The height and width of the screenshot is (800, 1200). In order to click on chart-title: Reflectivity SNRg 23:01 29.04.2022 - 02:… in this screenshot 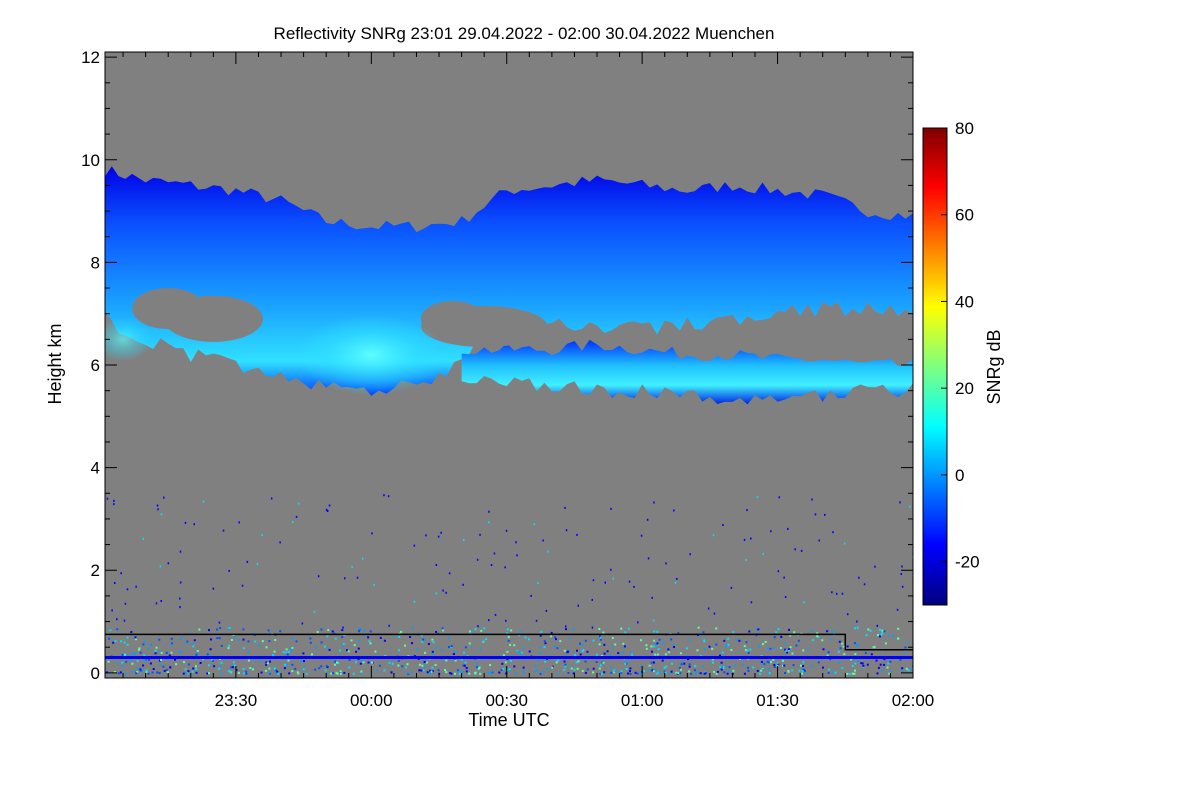, I will do `click(524, 33)`.